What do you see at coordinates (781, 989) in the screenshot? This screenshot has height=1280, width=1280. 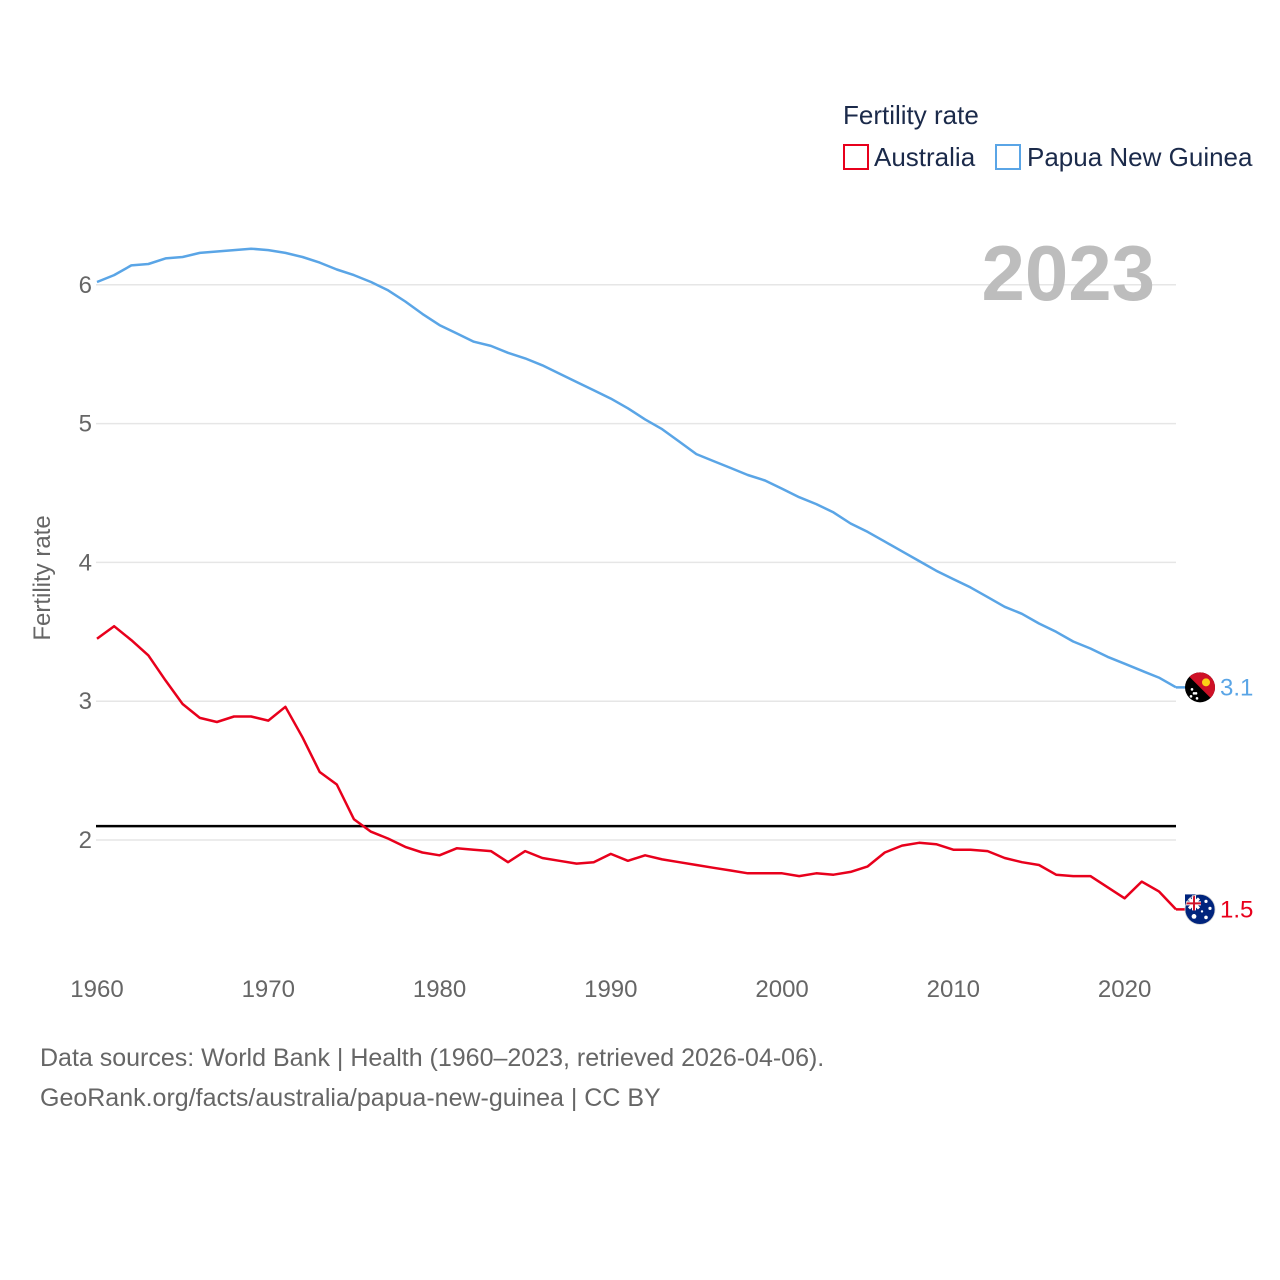 I see `x-tick-label: 2000` at bounding box center [781, 989].